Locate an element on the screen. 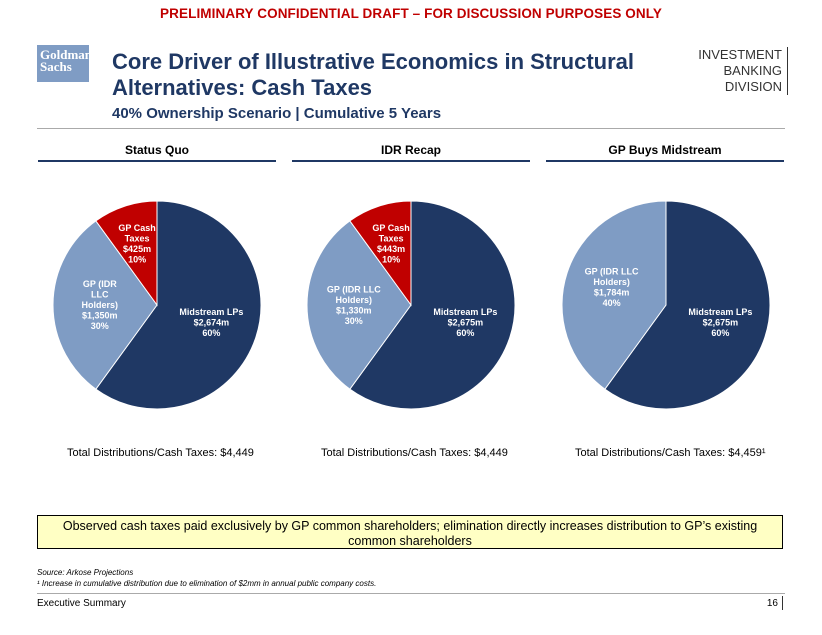  pie-label-gp-idr-llc-holders: GP (IDR LLC Holders) $1,784m 40% is located at coordinates (612, 288).